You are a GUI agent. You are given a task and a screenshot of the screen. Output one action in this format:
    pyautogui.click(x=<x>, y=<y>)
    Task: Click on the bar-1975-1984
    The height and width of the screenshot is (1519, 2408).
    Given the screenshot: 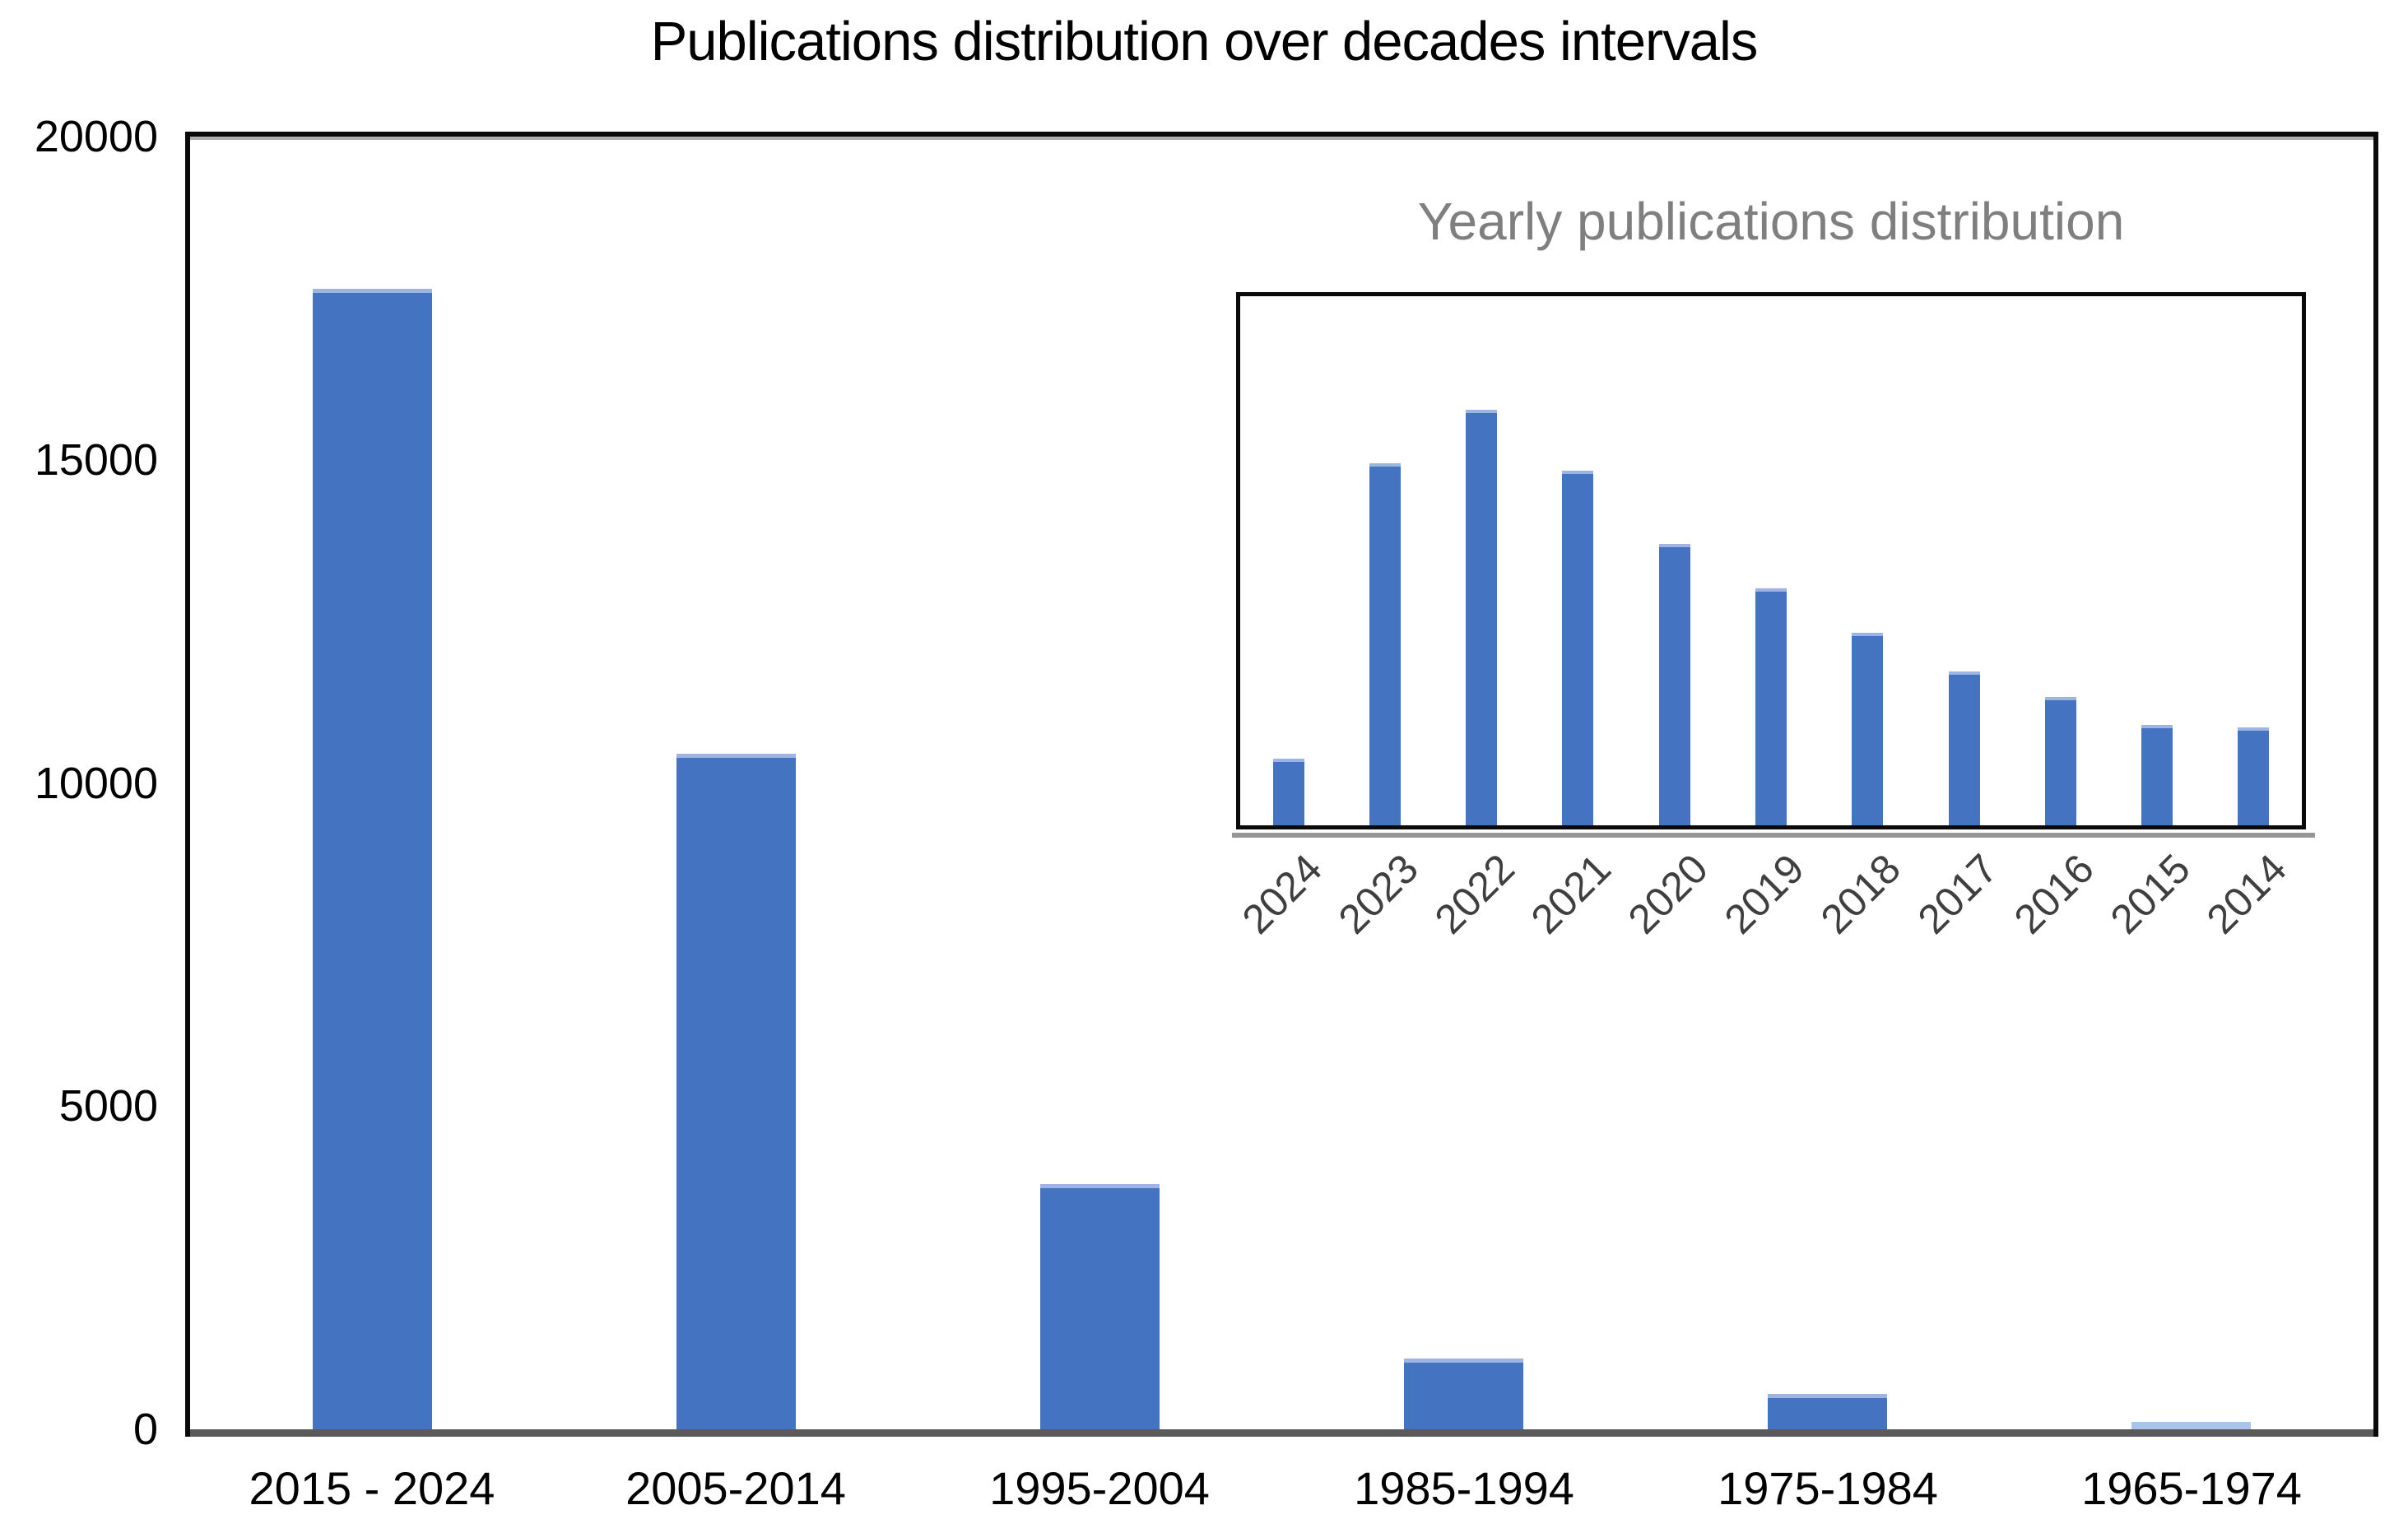 What is the action you would take?
    pyautogui.click(x=1827, y=1411)
    